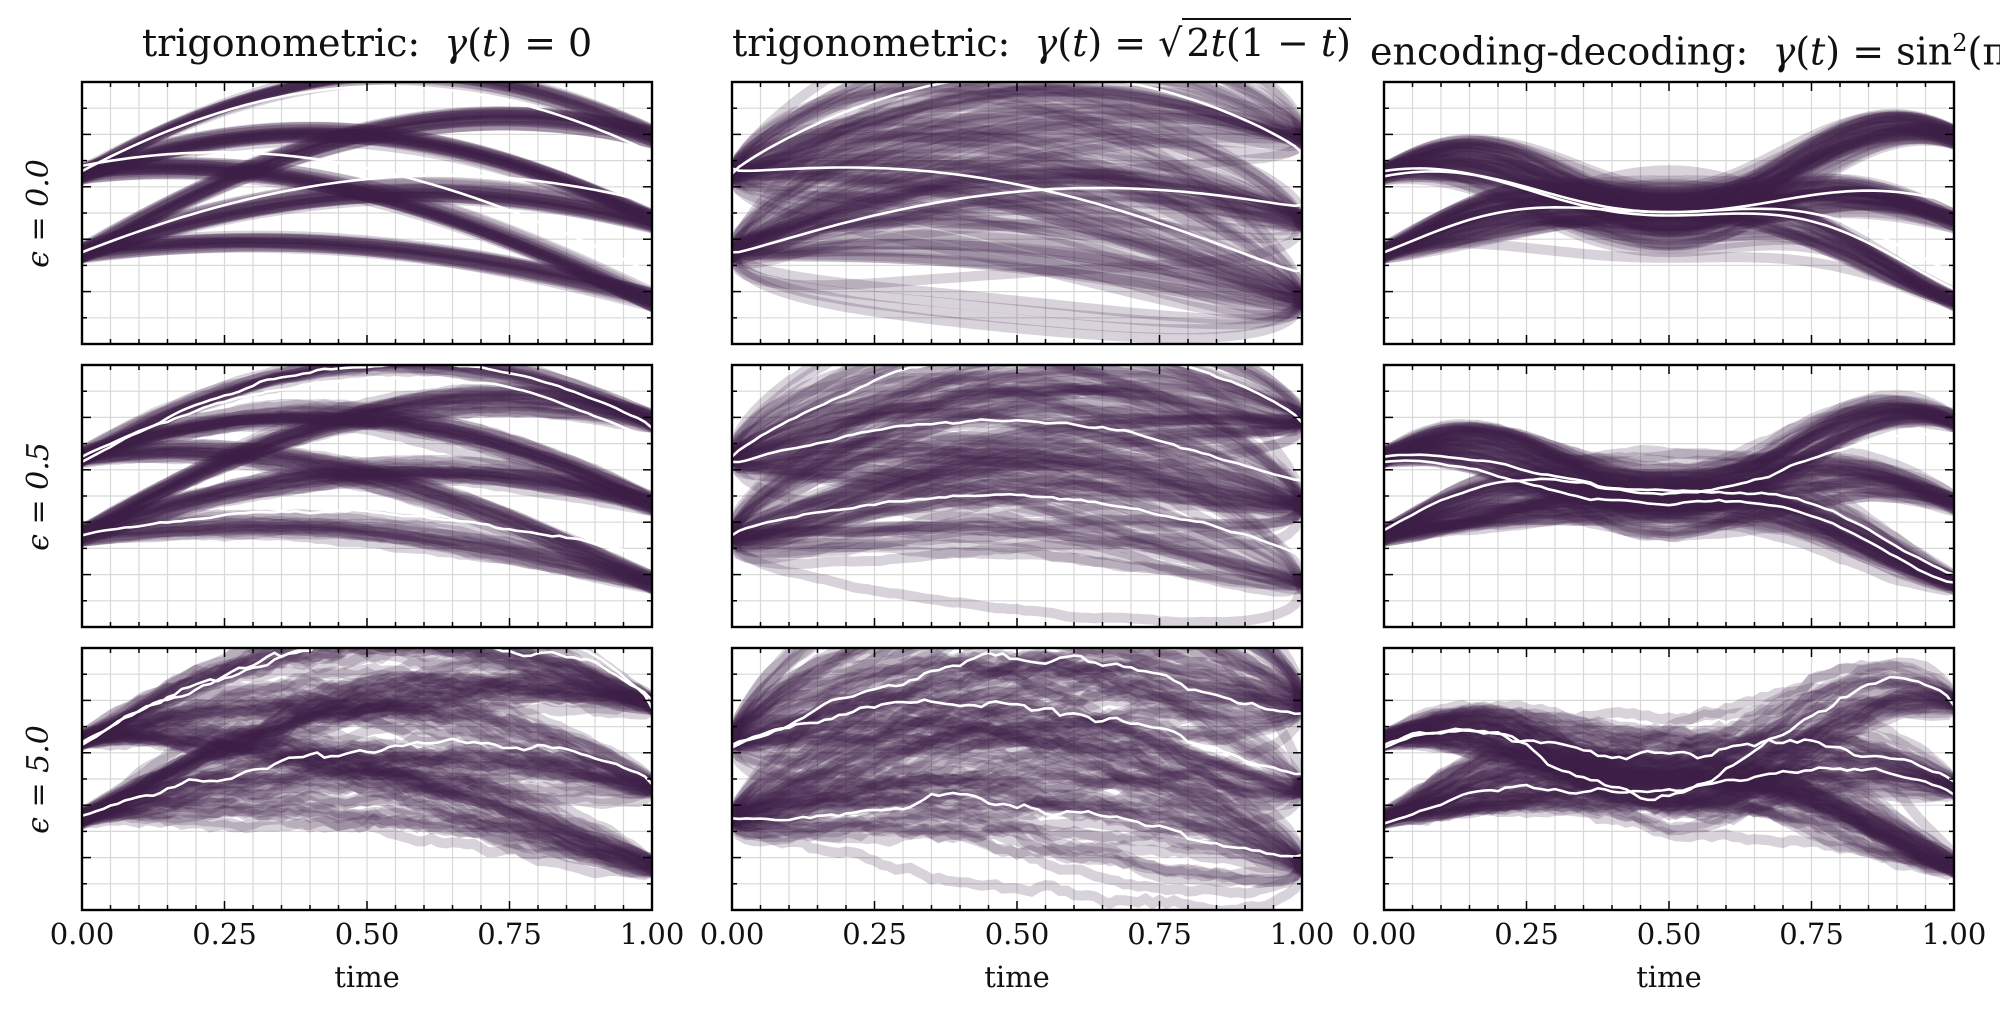  I want to click on panel-r1c1, so click(1017, 496).